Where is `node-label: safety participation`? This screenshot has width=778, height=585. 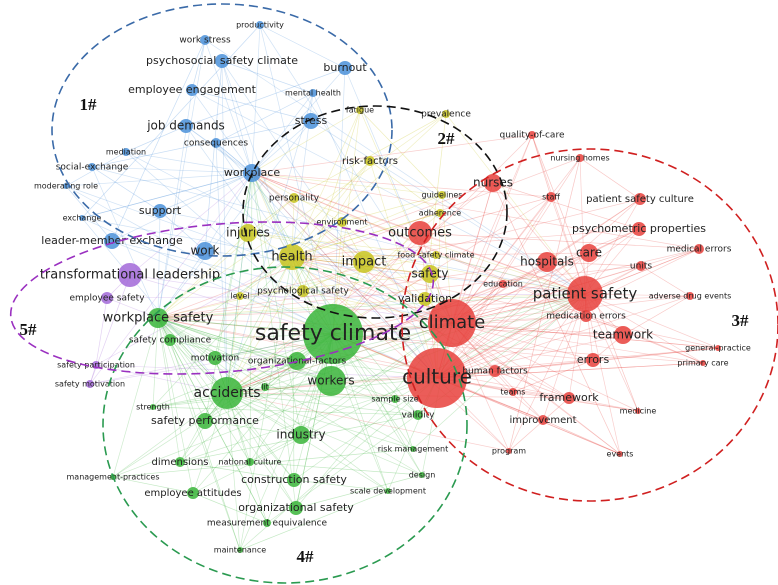
node-label: safety participation is located at coordinates (96, 365).